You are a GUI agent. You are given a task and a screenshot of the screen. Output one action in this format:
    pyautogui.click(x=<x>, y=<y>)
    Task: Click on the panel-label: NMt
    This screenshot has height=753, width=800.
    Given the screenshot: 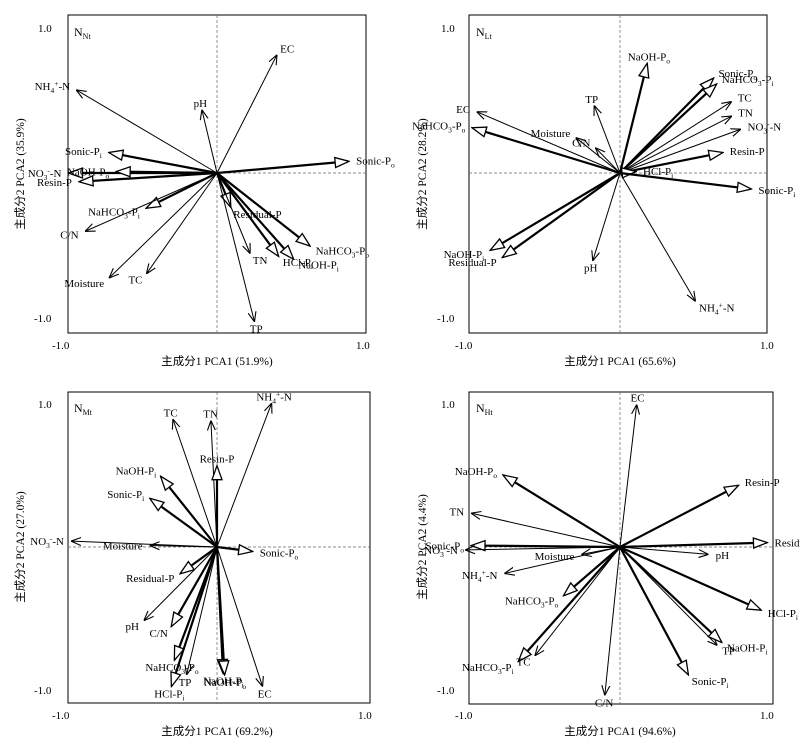 What is the action you would take?
    pyautogui.click(x=83, y=409)
    